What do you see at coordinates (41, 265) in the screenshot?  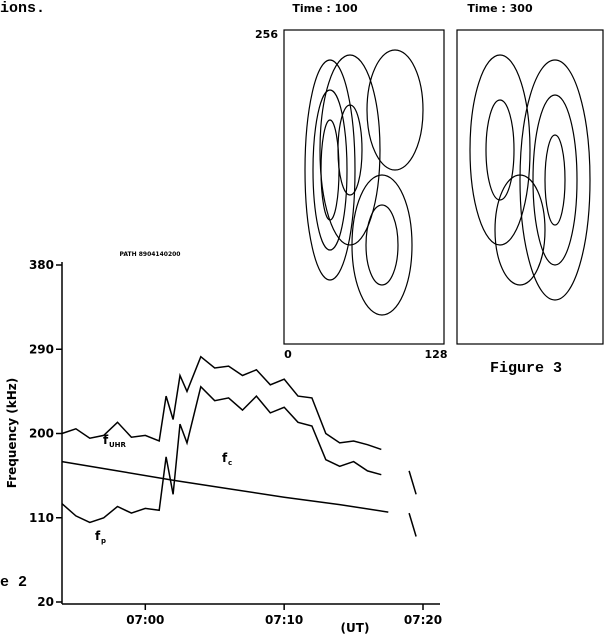 I see `y-tick-label: 380` at bounding box center [41, 265].